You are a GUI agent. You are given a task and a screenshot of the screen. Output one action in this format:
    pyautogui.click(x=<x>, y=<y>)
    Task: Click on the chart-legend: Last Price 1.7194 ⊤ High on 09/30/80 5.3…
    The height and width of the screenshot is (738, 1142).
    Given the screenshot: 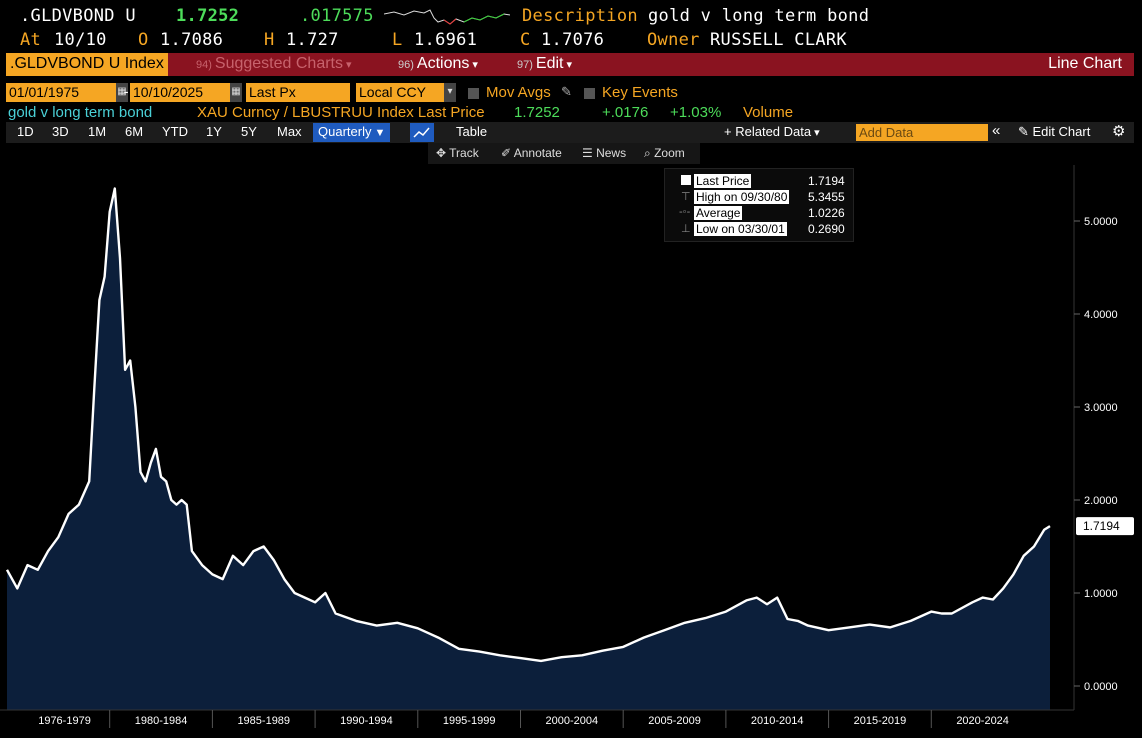 What is the action you would take?
    pyautogui.click(x=759, y=205)
    